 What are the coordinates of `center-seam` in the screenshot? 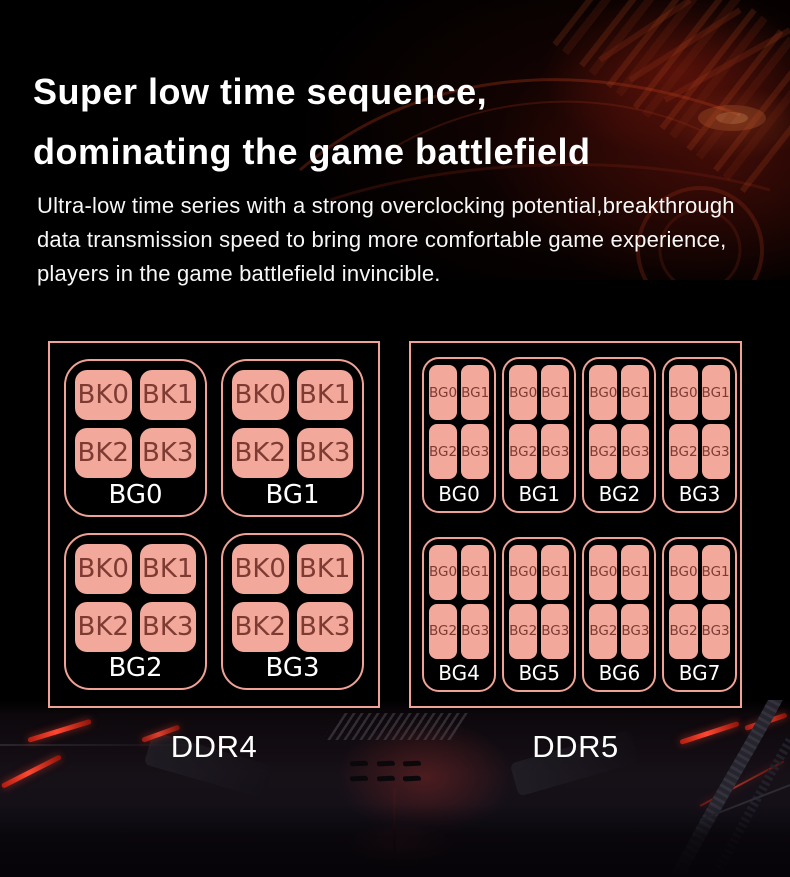 It's located at (394, 832).